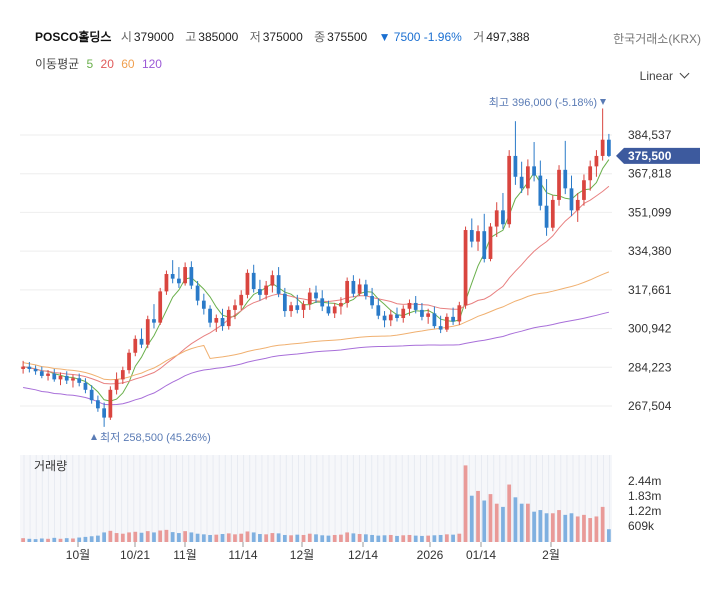 The image size is (713, 598). What do you see at coordinates (316, 503) in the screenshot?
I see `volume-bars` at bounding box center [316, 503].